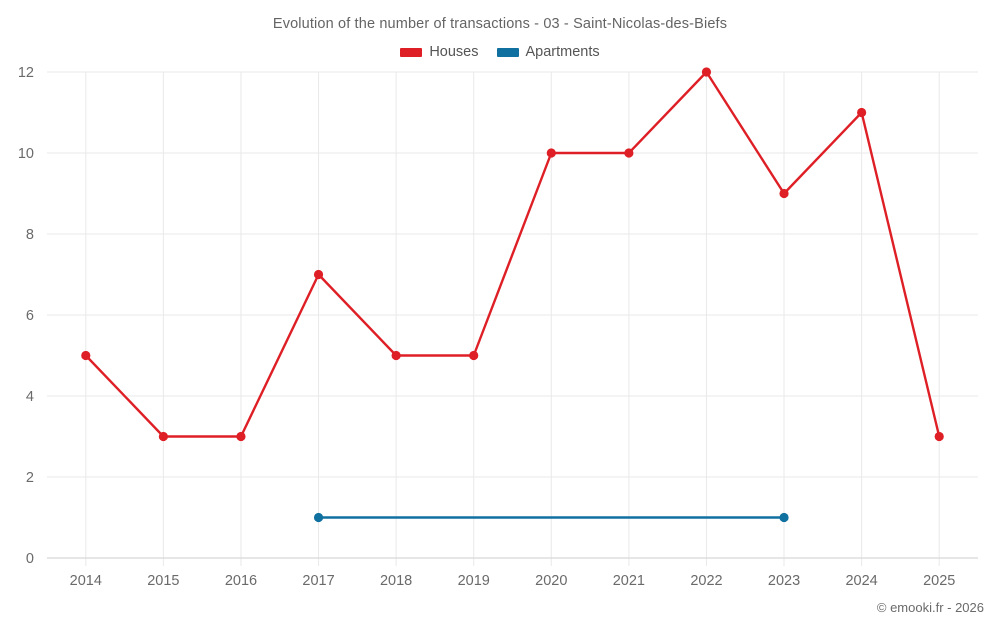 The image size is (1000, 625). I want to click on svg-text: 2017, so click(318, 581).